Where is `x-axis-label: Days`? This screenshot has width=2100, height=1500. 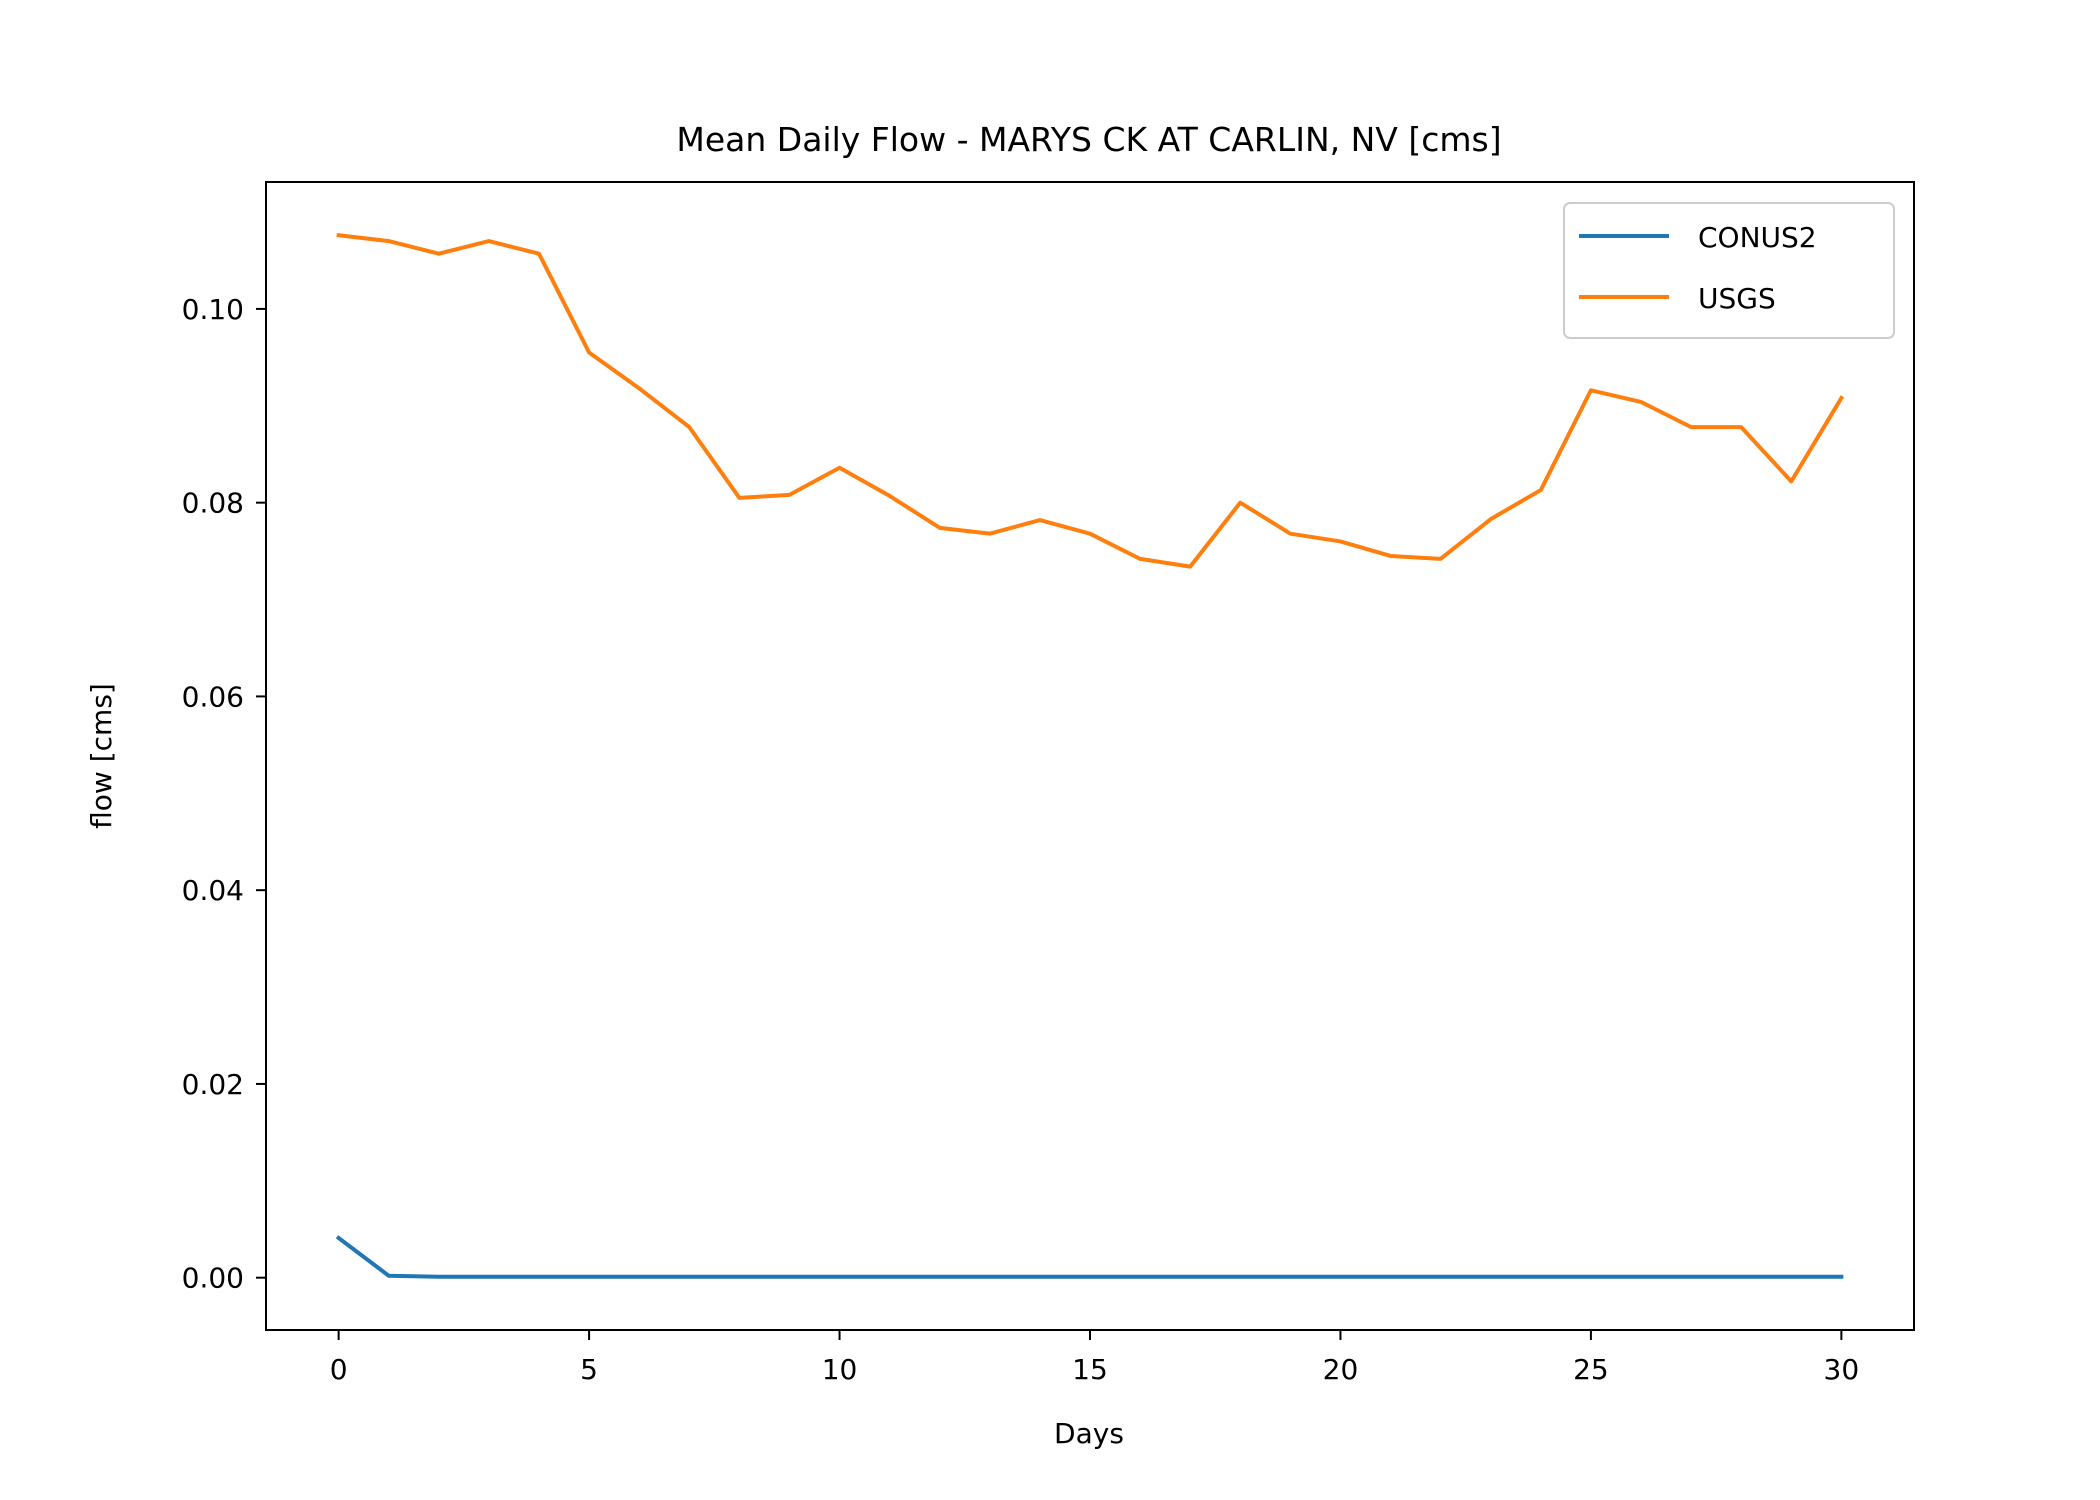 x-axis-label: Days is located at coordinates (1089, 1433).